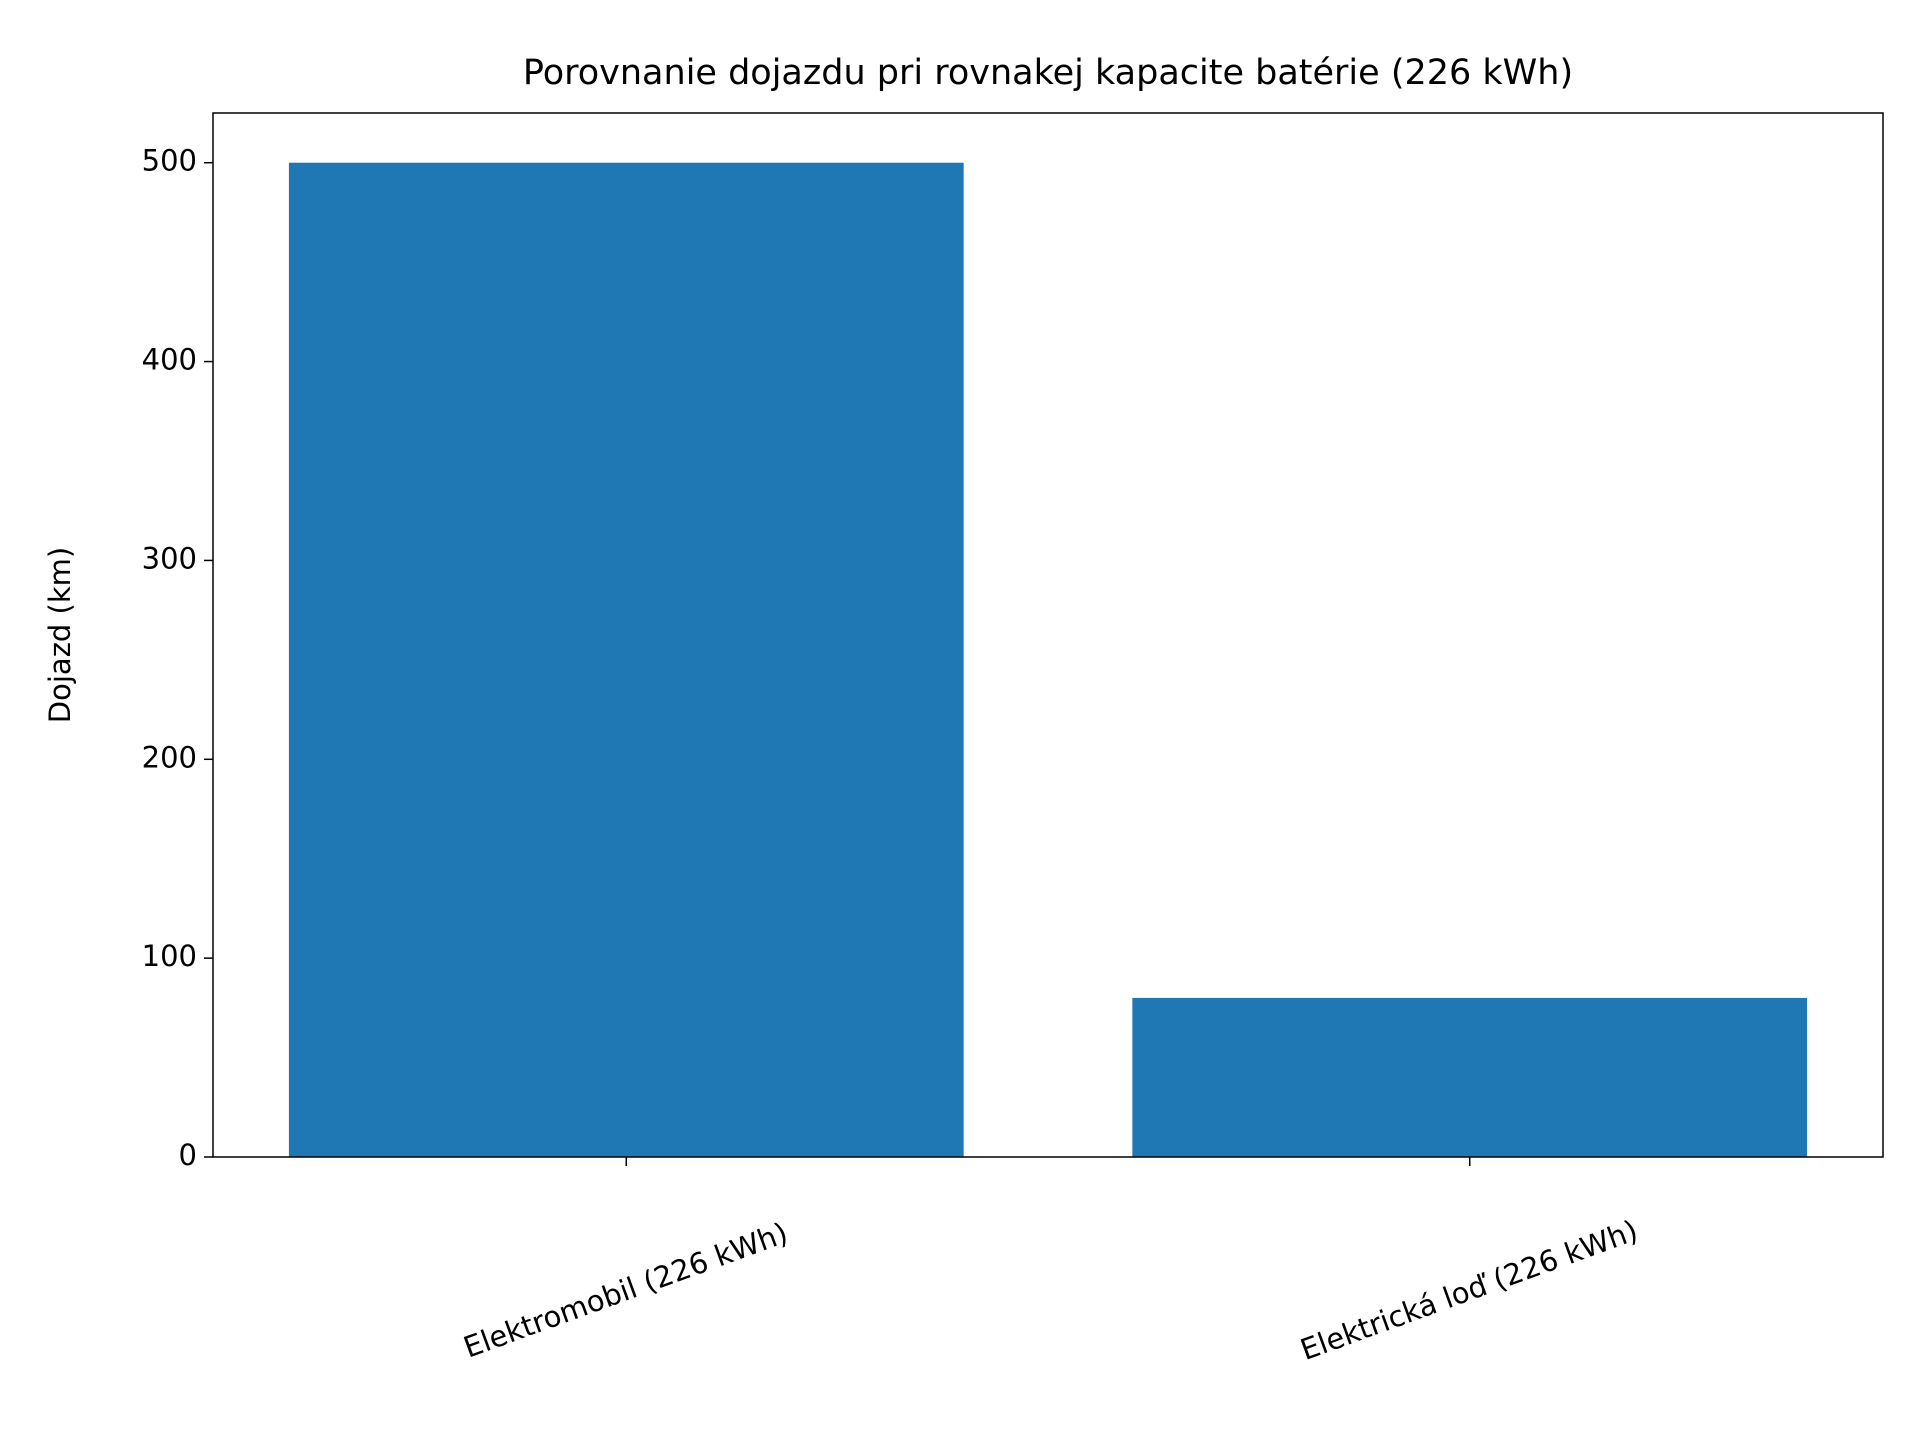  I want to click on y-axis-label: Dojazd (km), so click(60, 635).